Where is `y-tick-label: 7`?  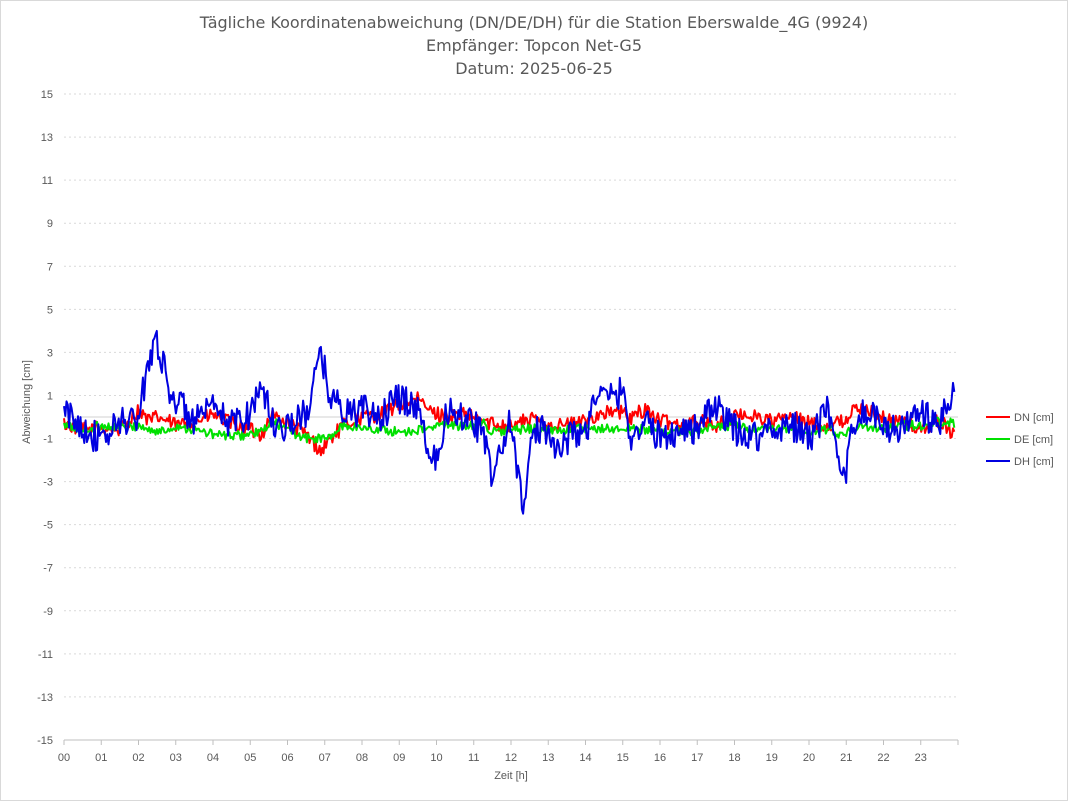 y-tick-label: 7 is located at coordinates (50, 267).